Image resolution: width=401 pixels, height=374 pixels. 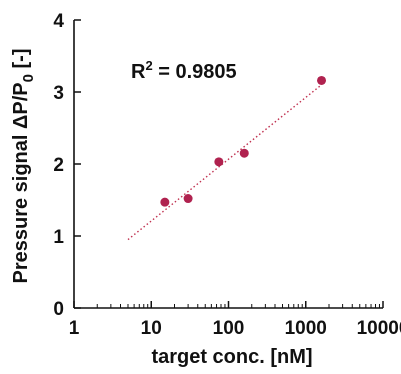 I want to click on x-tick-label: 1, so click(x=74, y=328).